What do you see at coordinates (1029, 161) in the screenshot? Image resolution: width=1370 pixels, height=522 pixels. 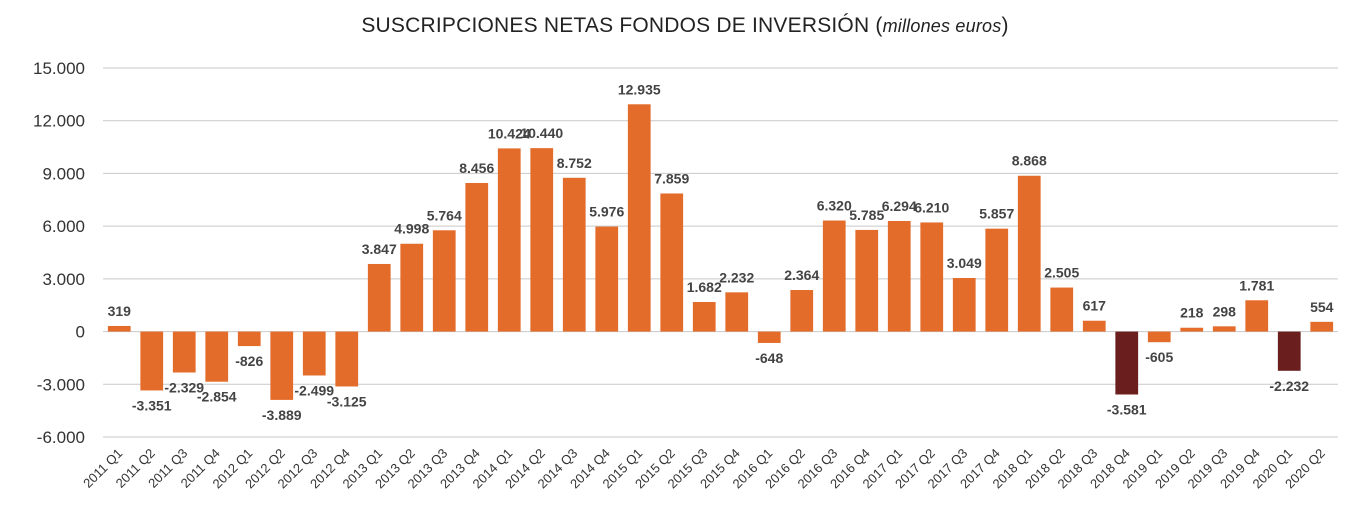 I see `data-label: 8.868` at bounding box center [1029, 161].